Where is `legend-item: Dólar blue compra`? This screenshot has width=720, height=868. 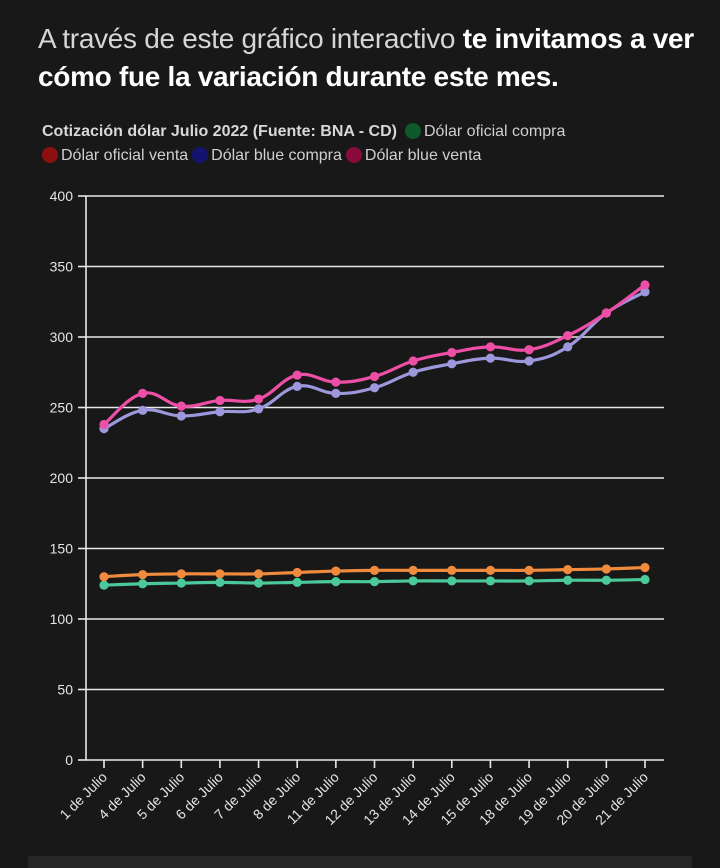
legend-item: Dólar blue compra is located at coordinates (267, 156).